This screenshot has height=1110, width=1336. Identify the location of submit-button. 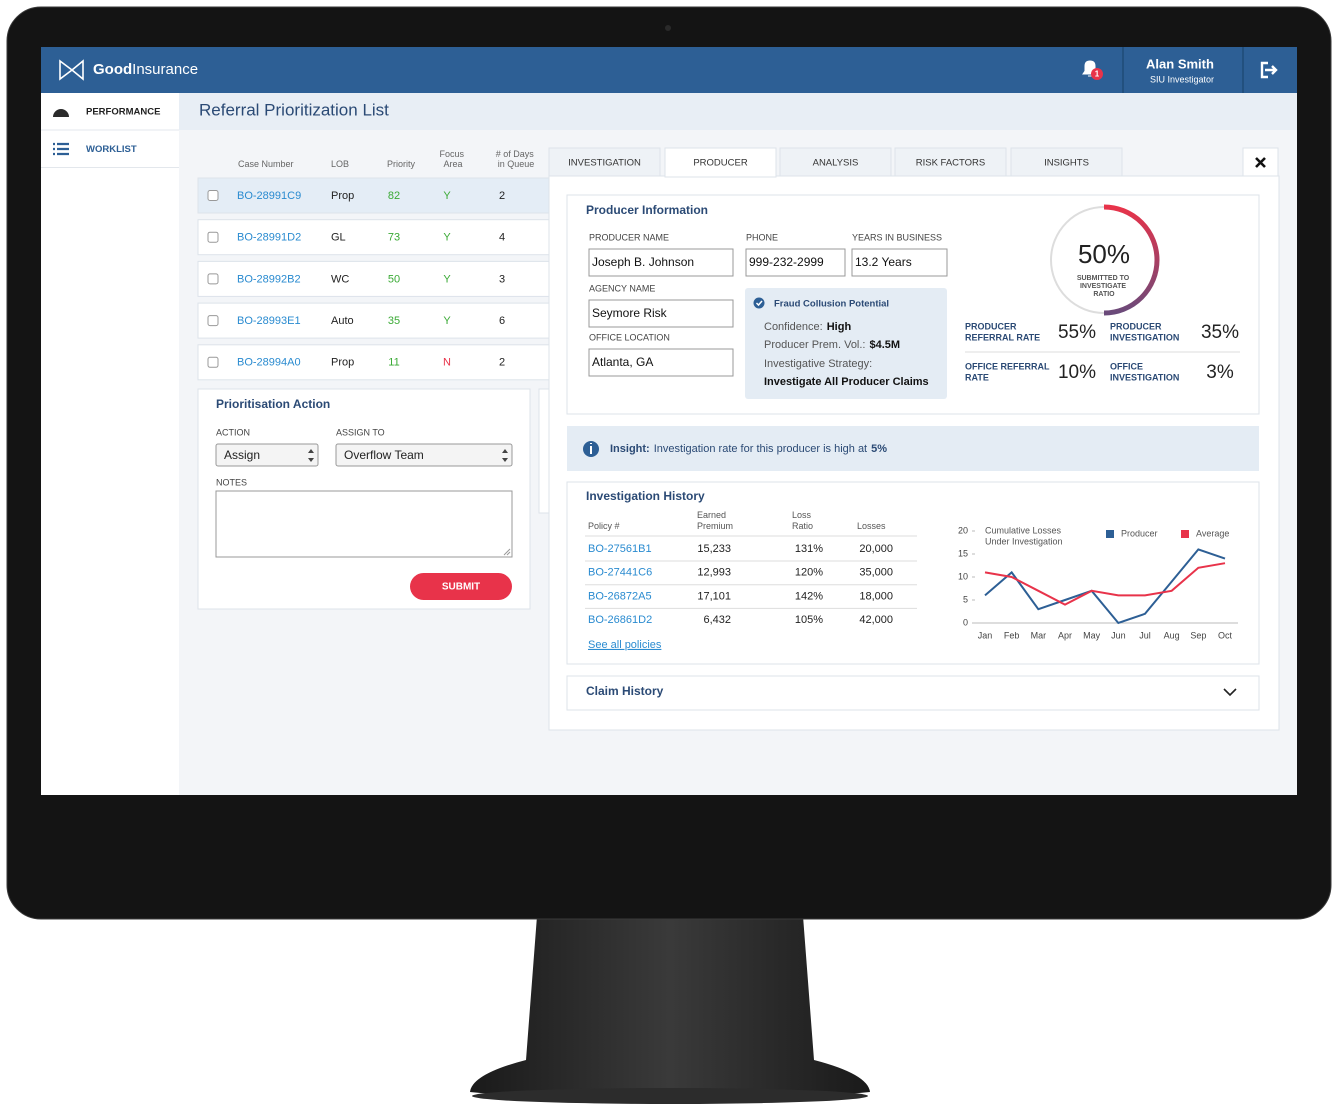
(461, 586).